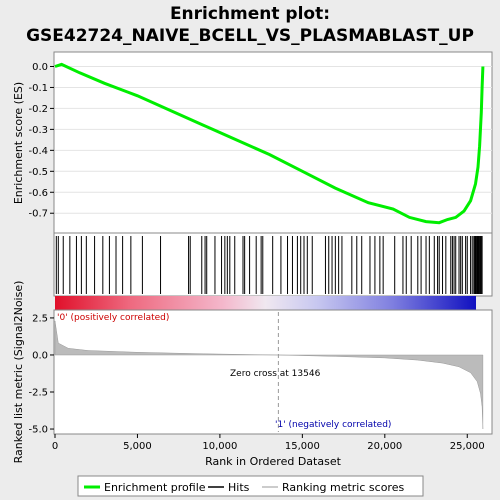  Describe the element at coordinates (275, 374) in the screenshot. I see `zero-cross-label: Zero cross at 13546` at that location.